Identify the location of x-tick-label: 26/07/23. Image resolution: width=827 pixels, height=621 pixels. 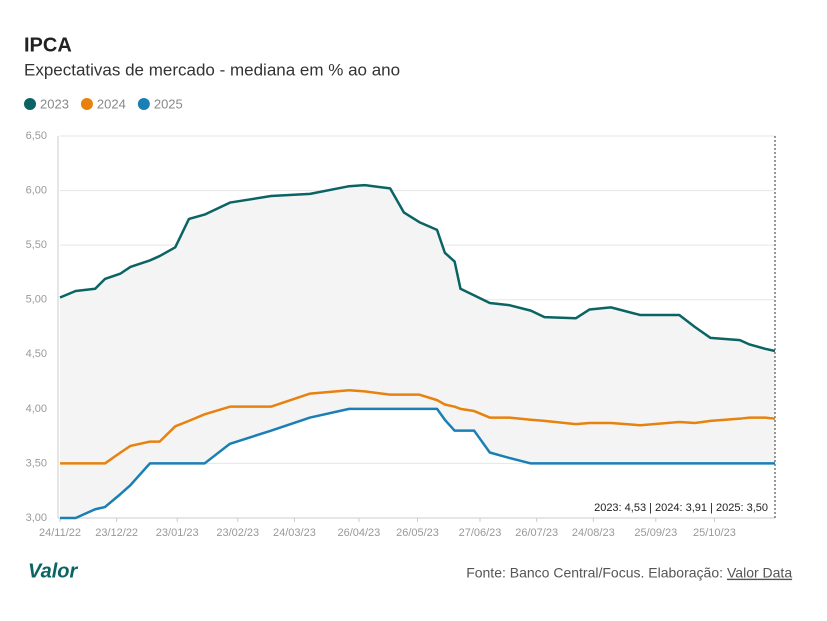
(536, 533).